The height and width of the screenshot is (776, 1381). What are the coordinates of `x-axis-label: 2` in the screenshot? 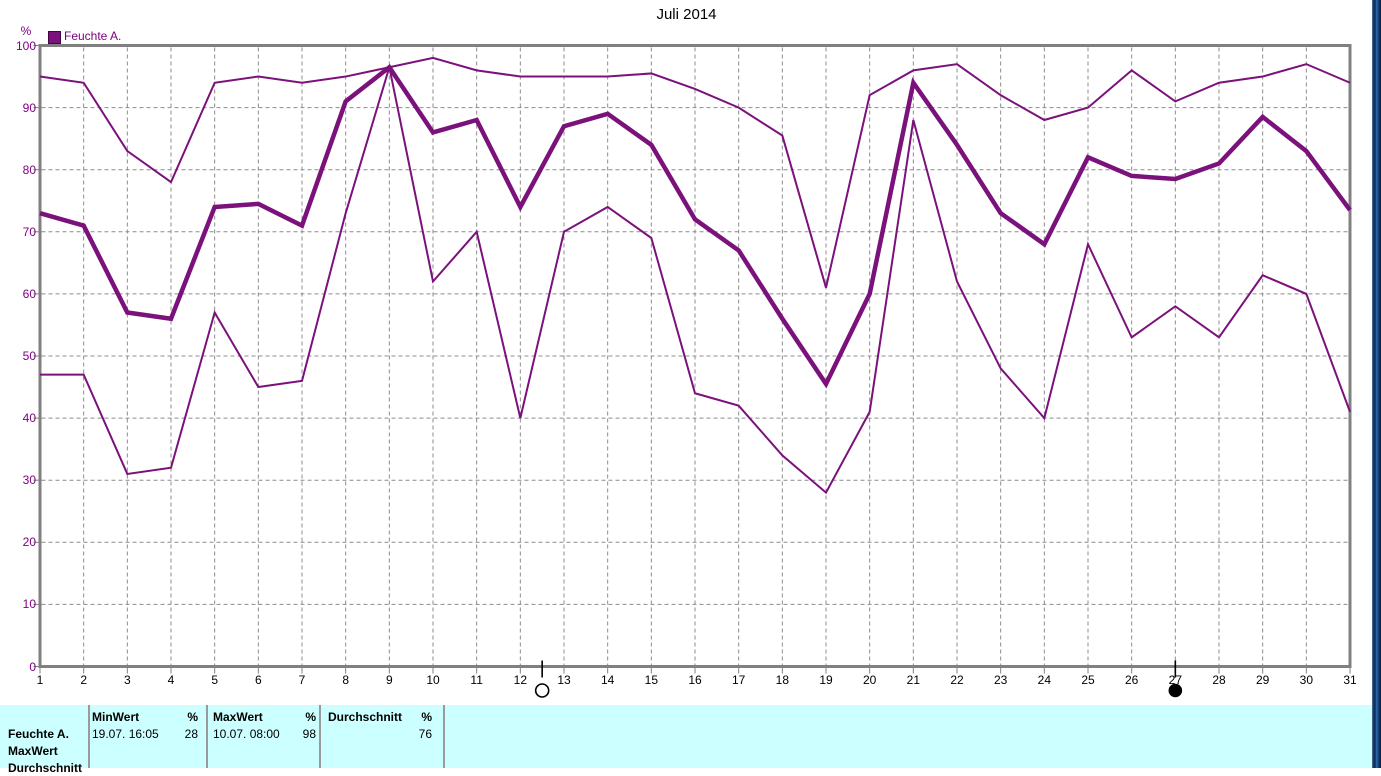 It's located at (83, 680).